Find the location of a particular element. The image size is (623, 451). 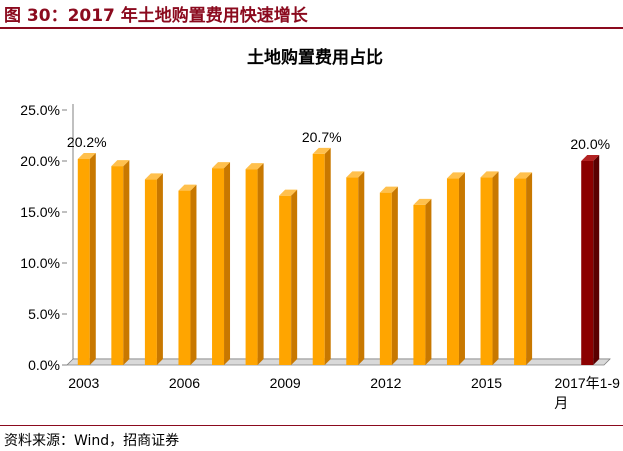

bar-2015 is located at coordinates (489, 268).